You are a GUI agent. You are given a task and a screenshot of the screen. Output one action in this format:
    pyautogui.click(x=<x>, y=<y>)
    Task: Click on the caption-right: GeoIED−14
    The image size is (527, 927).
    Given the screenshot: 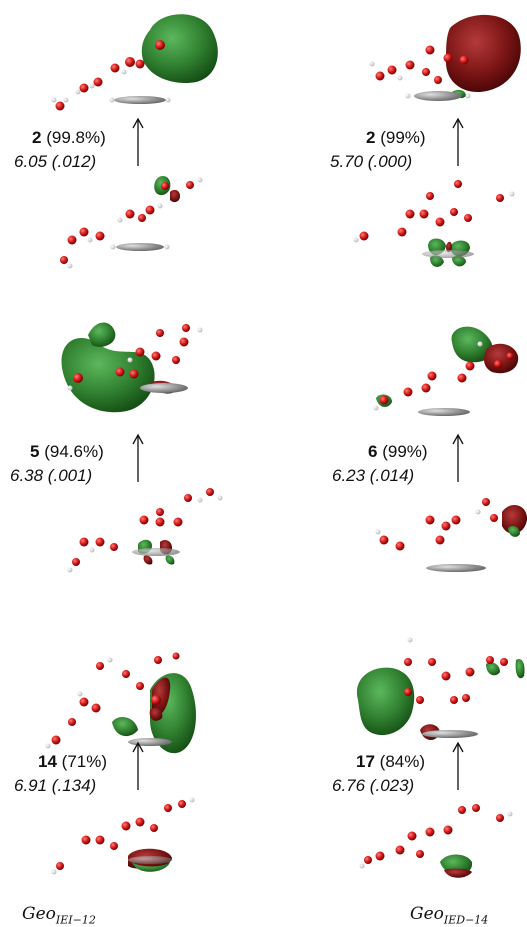 What is the action you would take?
    pyautogui.click(x=449, y=915)
    